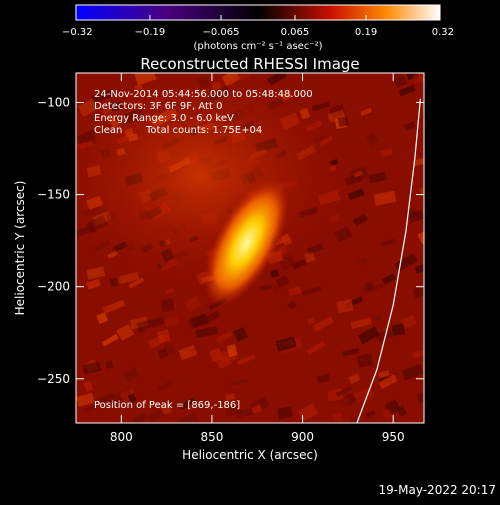 The image size is (500, 505). I want to click on colorbar-tick-label: −0.32, so click(77, 32).